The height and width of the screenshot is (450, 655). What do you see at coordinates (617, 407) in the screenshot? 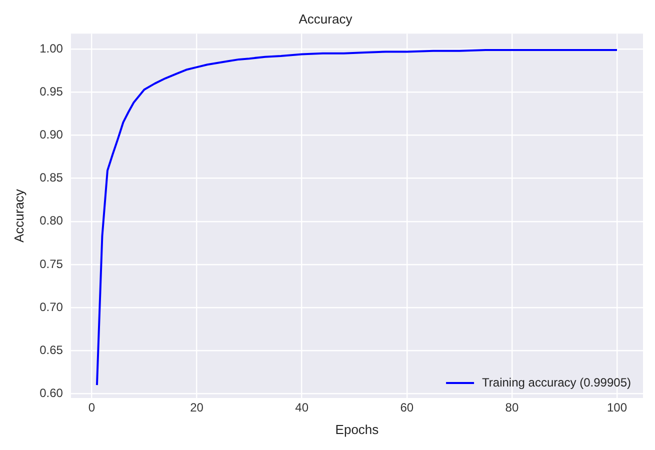
I see `x-tick-label: 100` at bounding box center [617, 407].